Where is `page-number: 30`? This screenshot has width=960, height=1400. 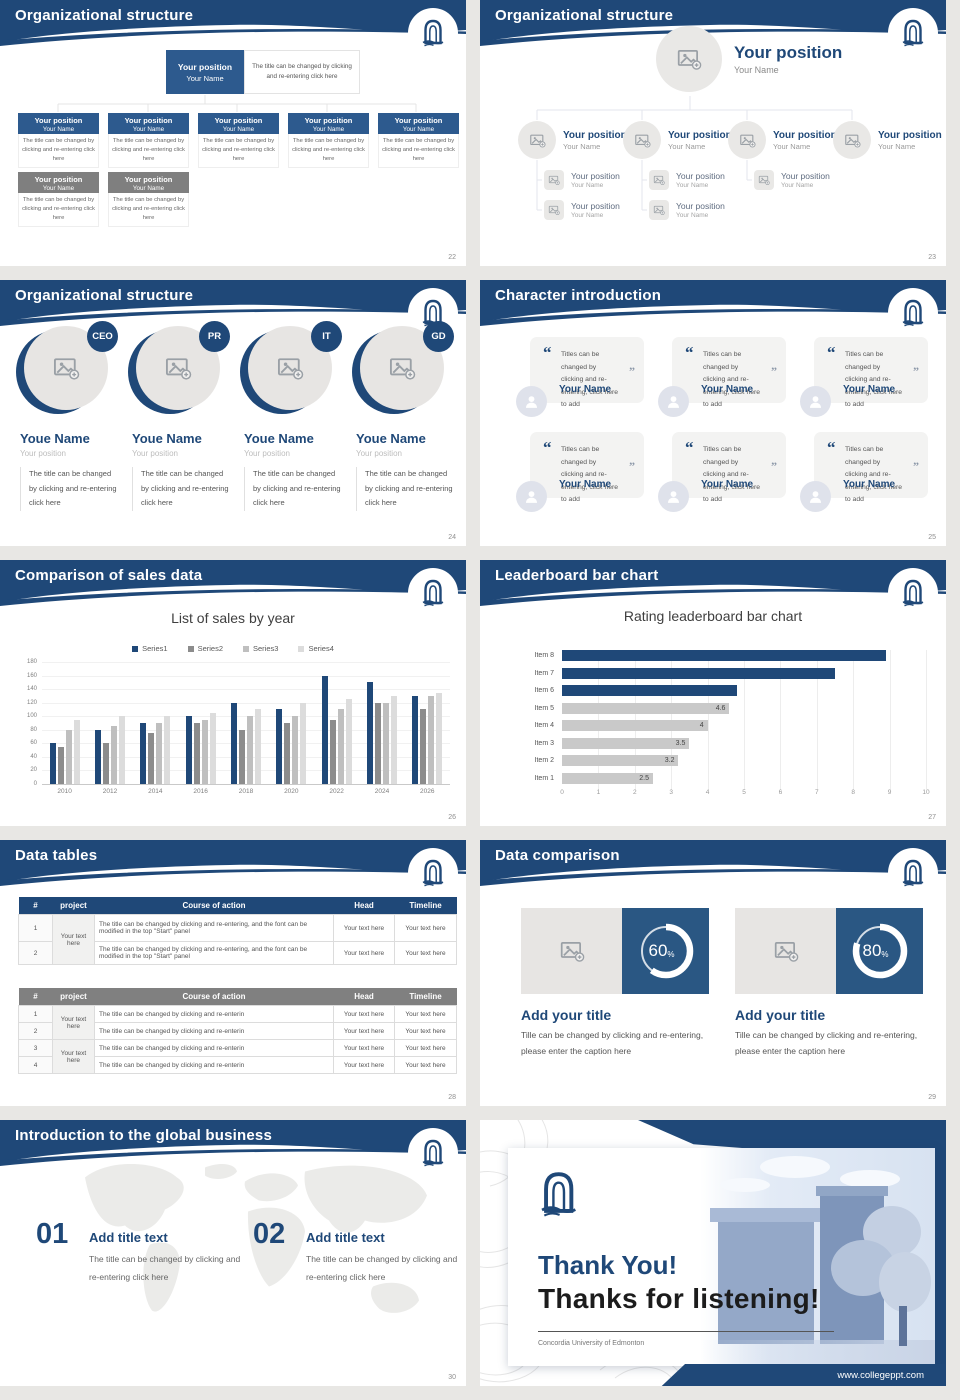 page-number: 30 is located at coordinates (452, 1377).